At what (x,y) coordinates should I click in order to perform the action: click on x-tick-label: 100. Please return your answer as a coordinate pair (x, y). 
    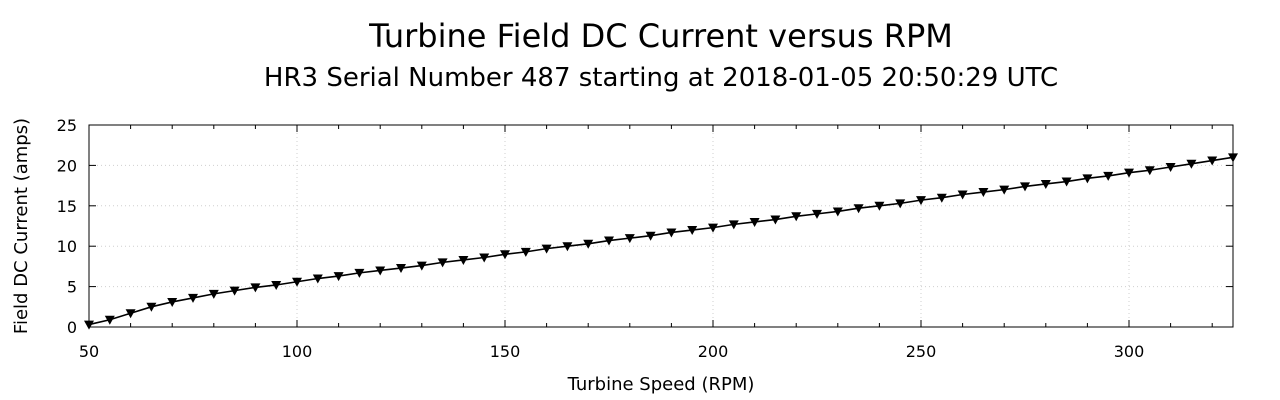
    Looking at the image, I should click on (297, 351).